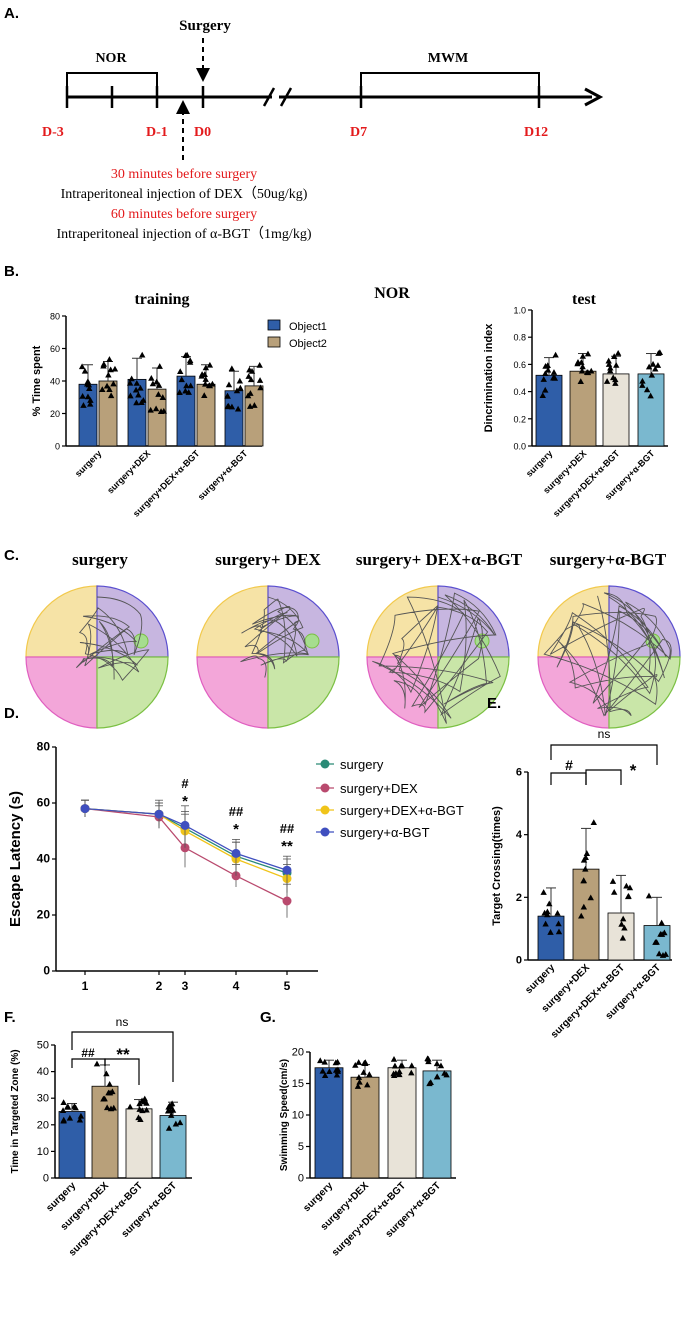 This screenshot has height=1320, width=685. What do you see at coordinates (111, 58) in the screenshot?
I see `nor-label: NOR` at bounding box center [111, 58].